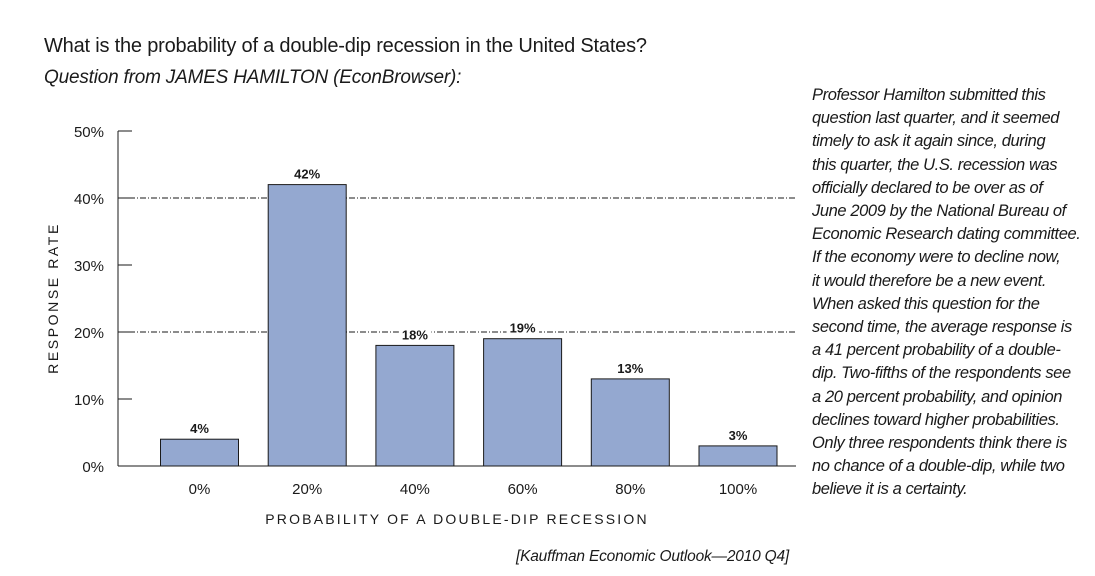 This screenshot has width=1095, height=576. Describe the element at coordinates (53, 298) in the screenshot. I see `y-axis-label: RESPONSE RATE` at that location.